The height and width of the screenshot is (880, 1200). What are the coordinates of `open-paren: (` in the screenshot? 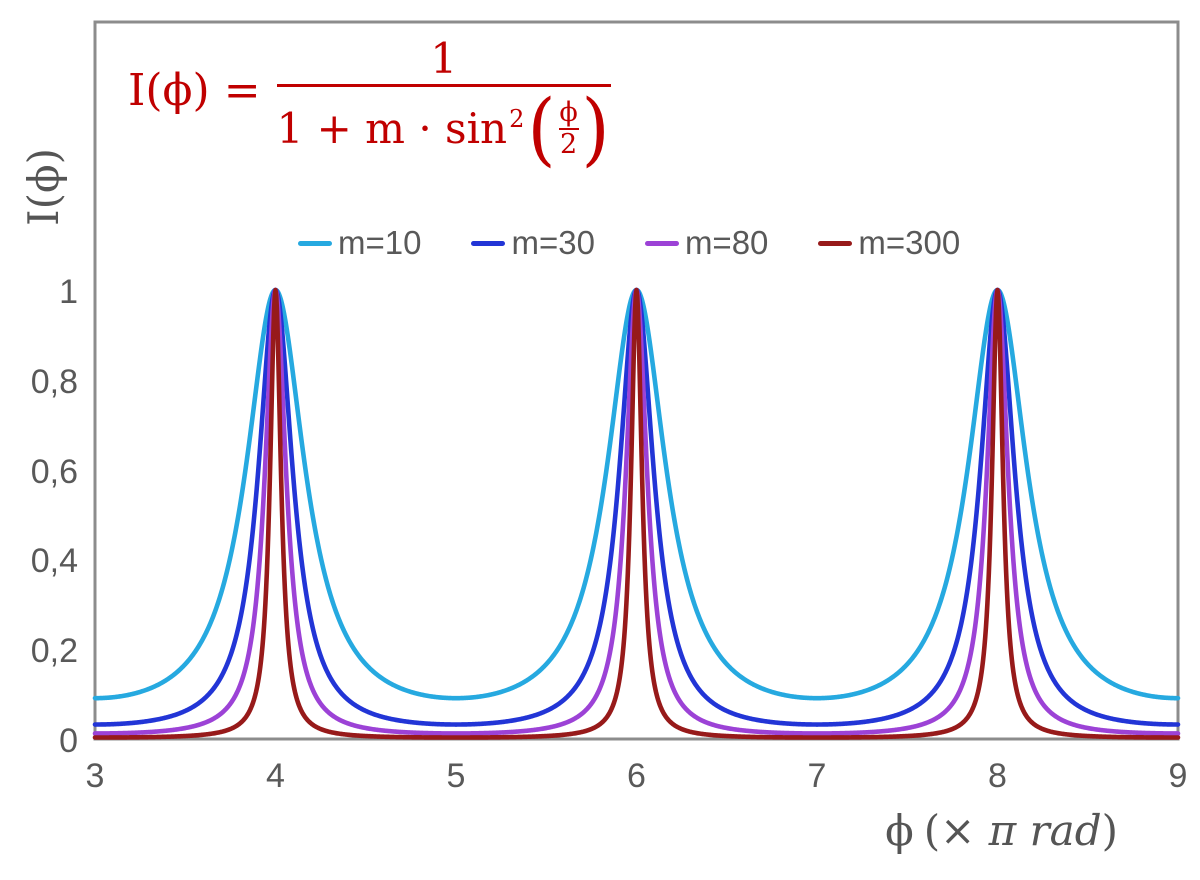 It's located at (542, 128).